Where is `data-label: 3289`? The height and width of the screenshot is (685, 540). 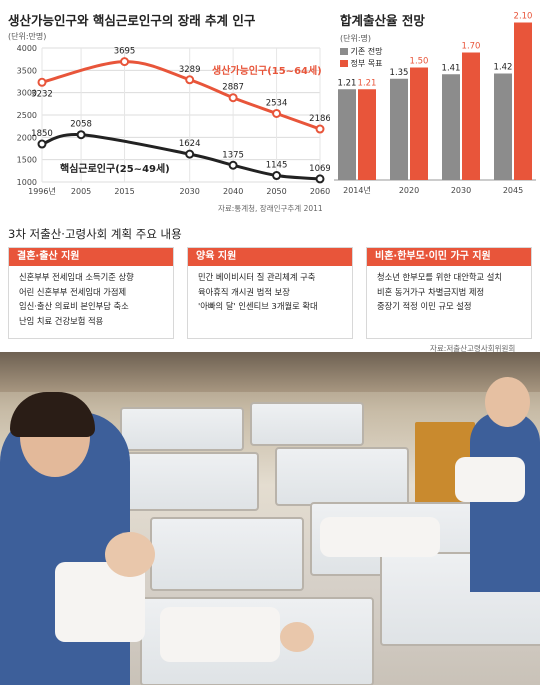
data-label: 3289 is located at coordinates (190, 70).